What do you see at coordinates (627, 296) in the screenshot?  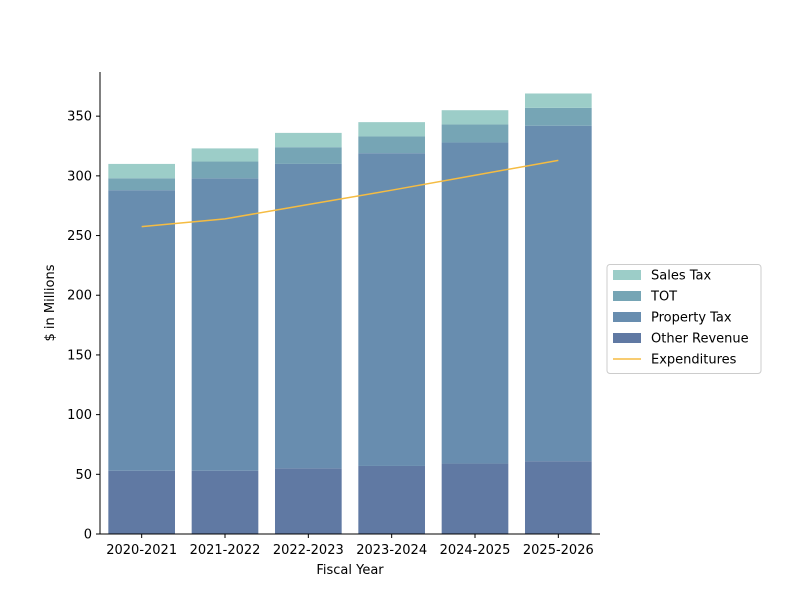 I see `legend-swatch-tot` at bounding box center [627, 296].